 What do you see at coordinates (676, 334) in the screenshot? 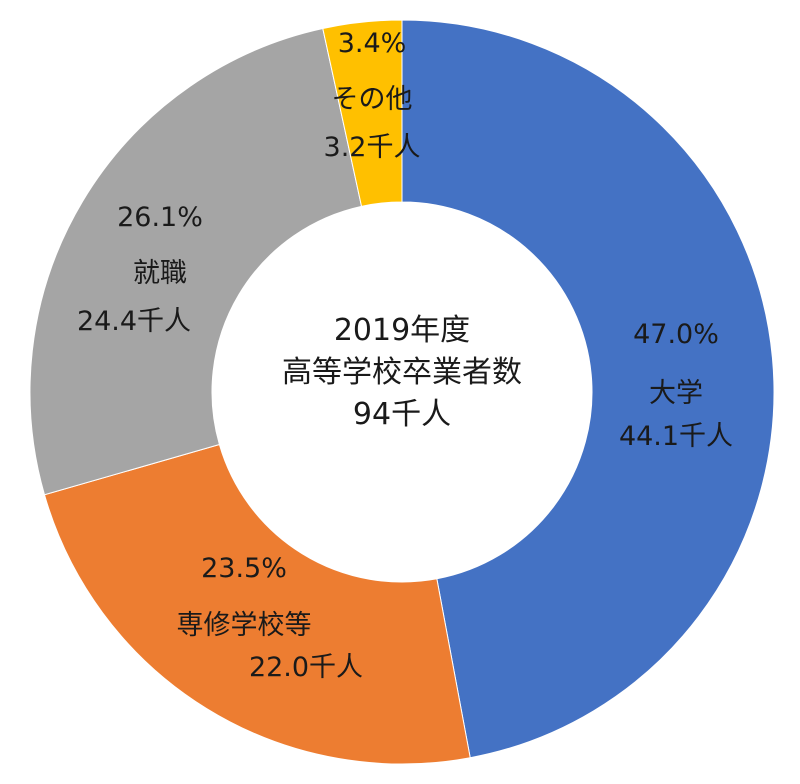
I see `slice-0-percent: 47.0%` at bounding box center [676, 334].